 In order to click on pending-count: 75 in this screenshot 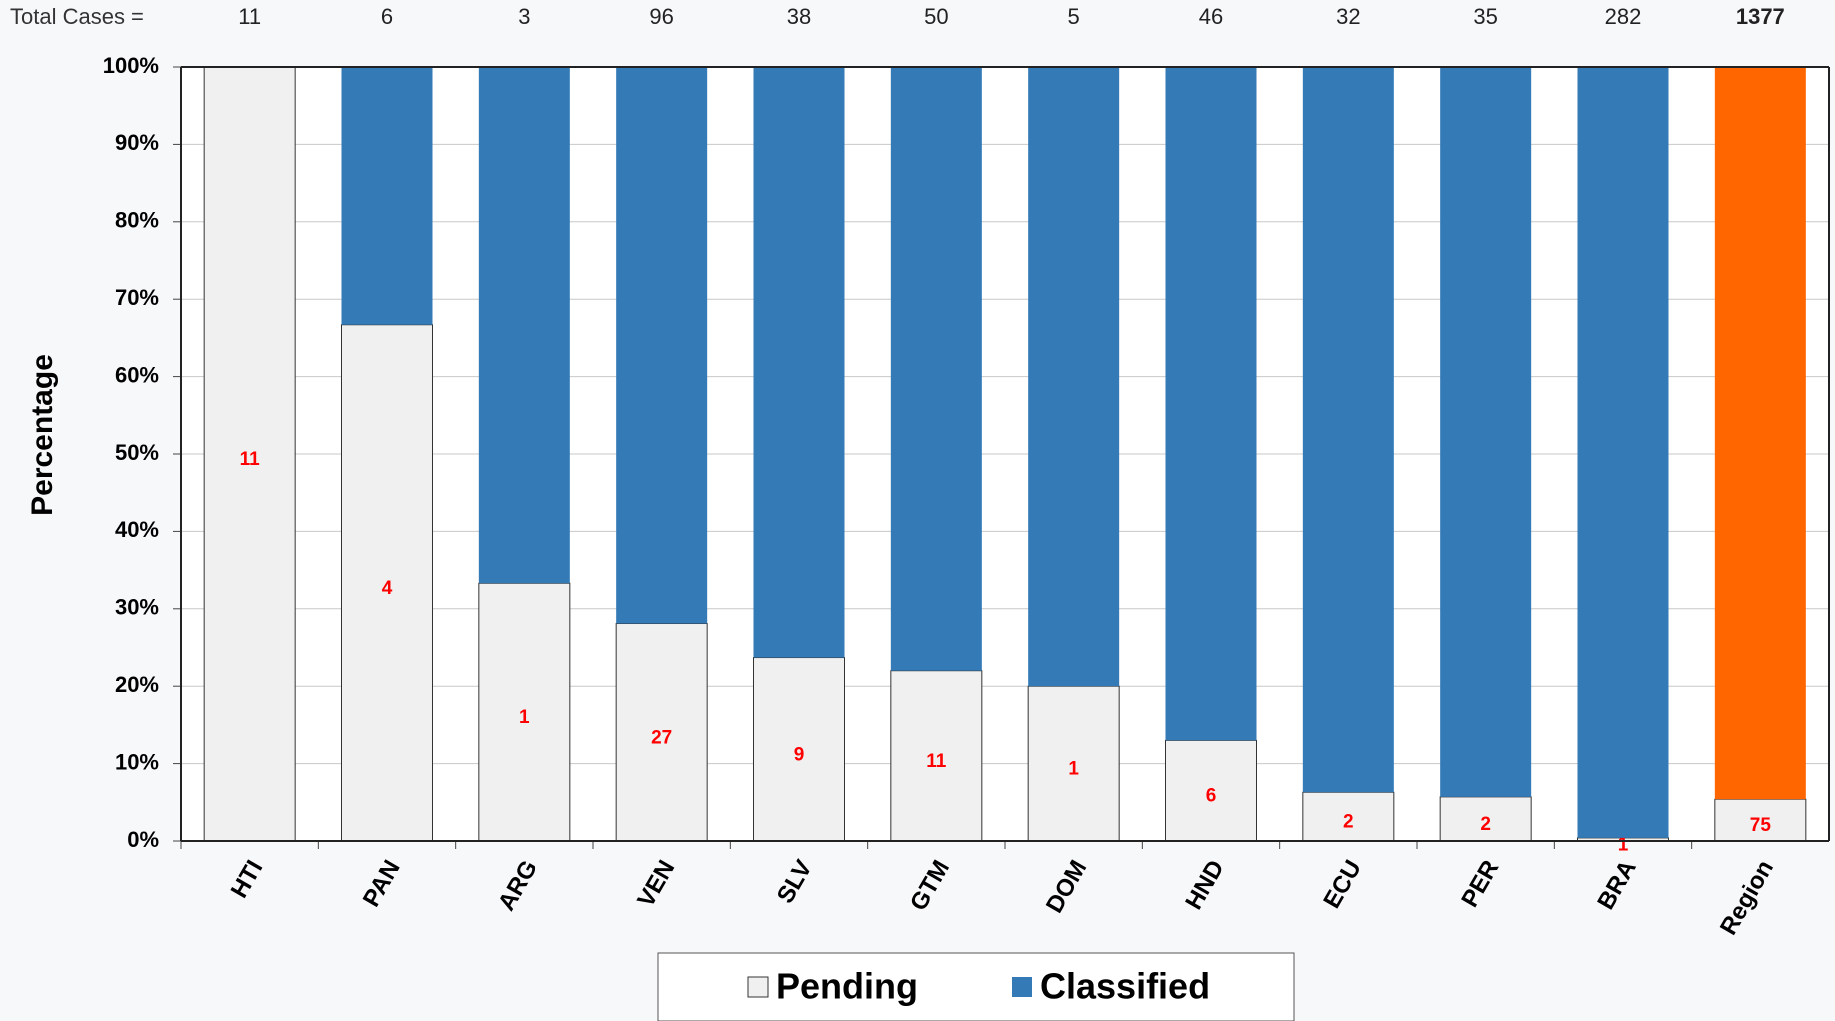, I will do `click(1761, 825)`.